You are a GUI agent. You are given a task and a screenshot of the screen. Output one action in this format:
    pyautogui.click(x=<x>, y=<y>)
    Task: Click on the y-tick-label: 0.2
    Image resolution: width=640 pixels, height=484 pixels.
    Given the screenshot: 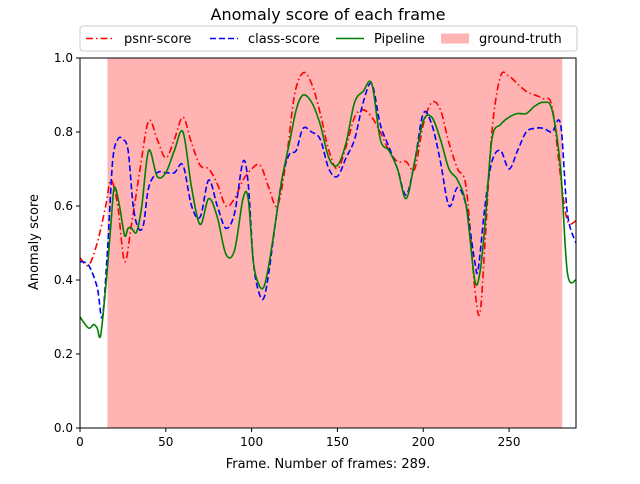 What is the action you would take?
    pyautogui.click(x=63, y=354)
    